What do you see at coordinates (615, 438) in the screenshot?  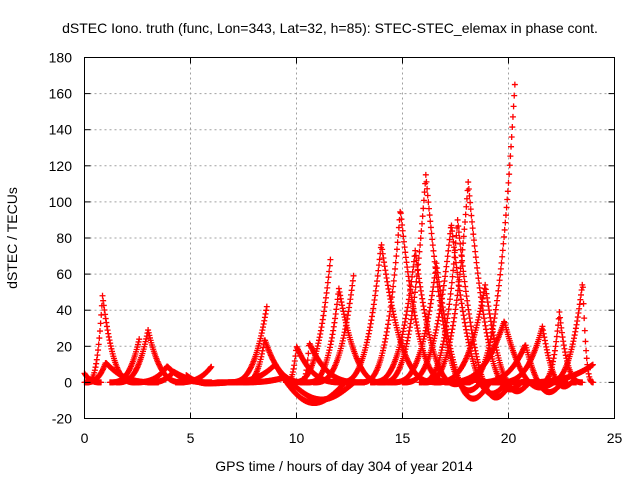 I see `x-tick-label: 25` at bounding box center [615, 438].